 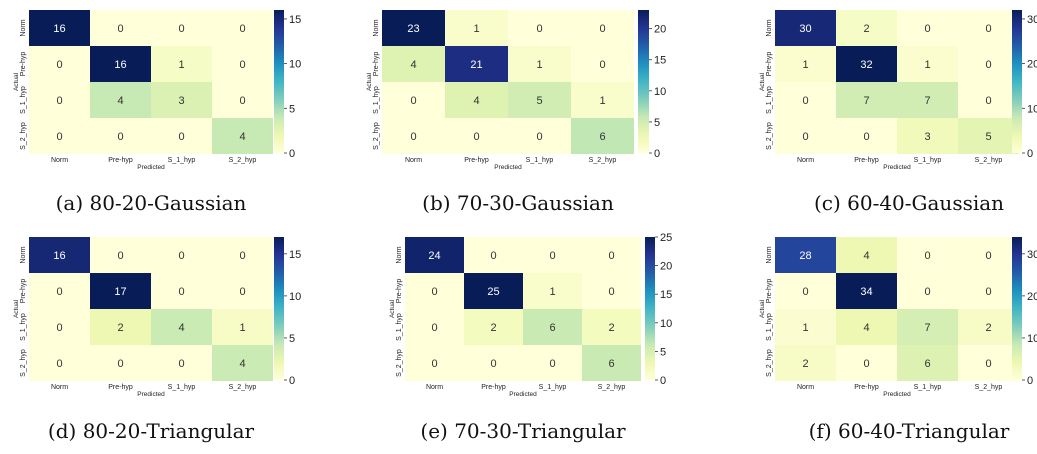 I want to click on y-tick-label: Norm, so click(x=769, y=27).